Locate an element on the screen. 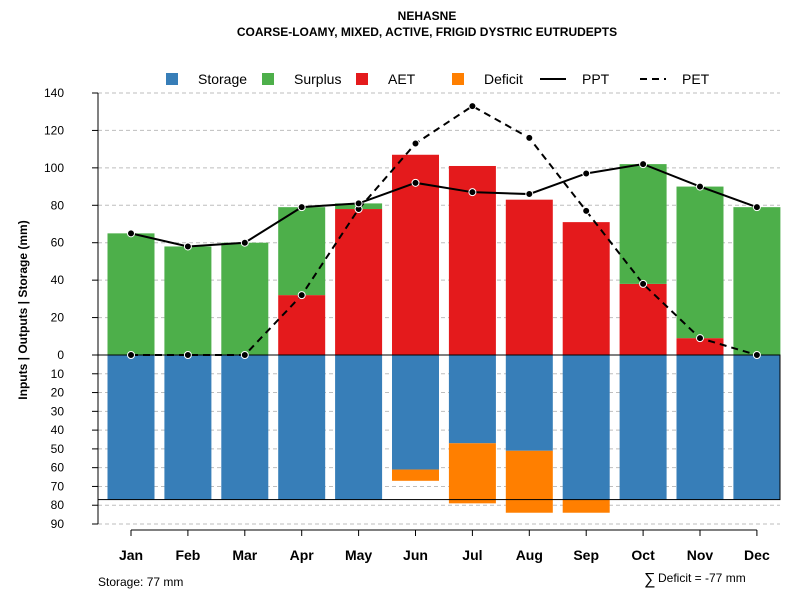  ppt-line is located at coordinates (444, 205).